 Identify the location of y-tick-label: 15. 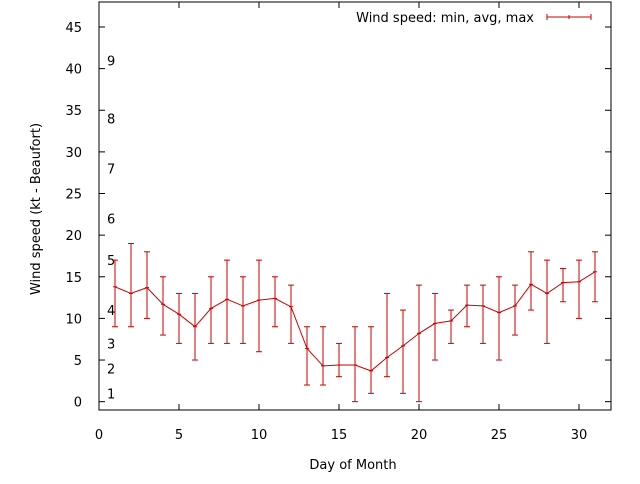
(73, 278).